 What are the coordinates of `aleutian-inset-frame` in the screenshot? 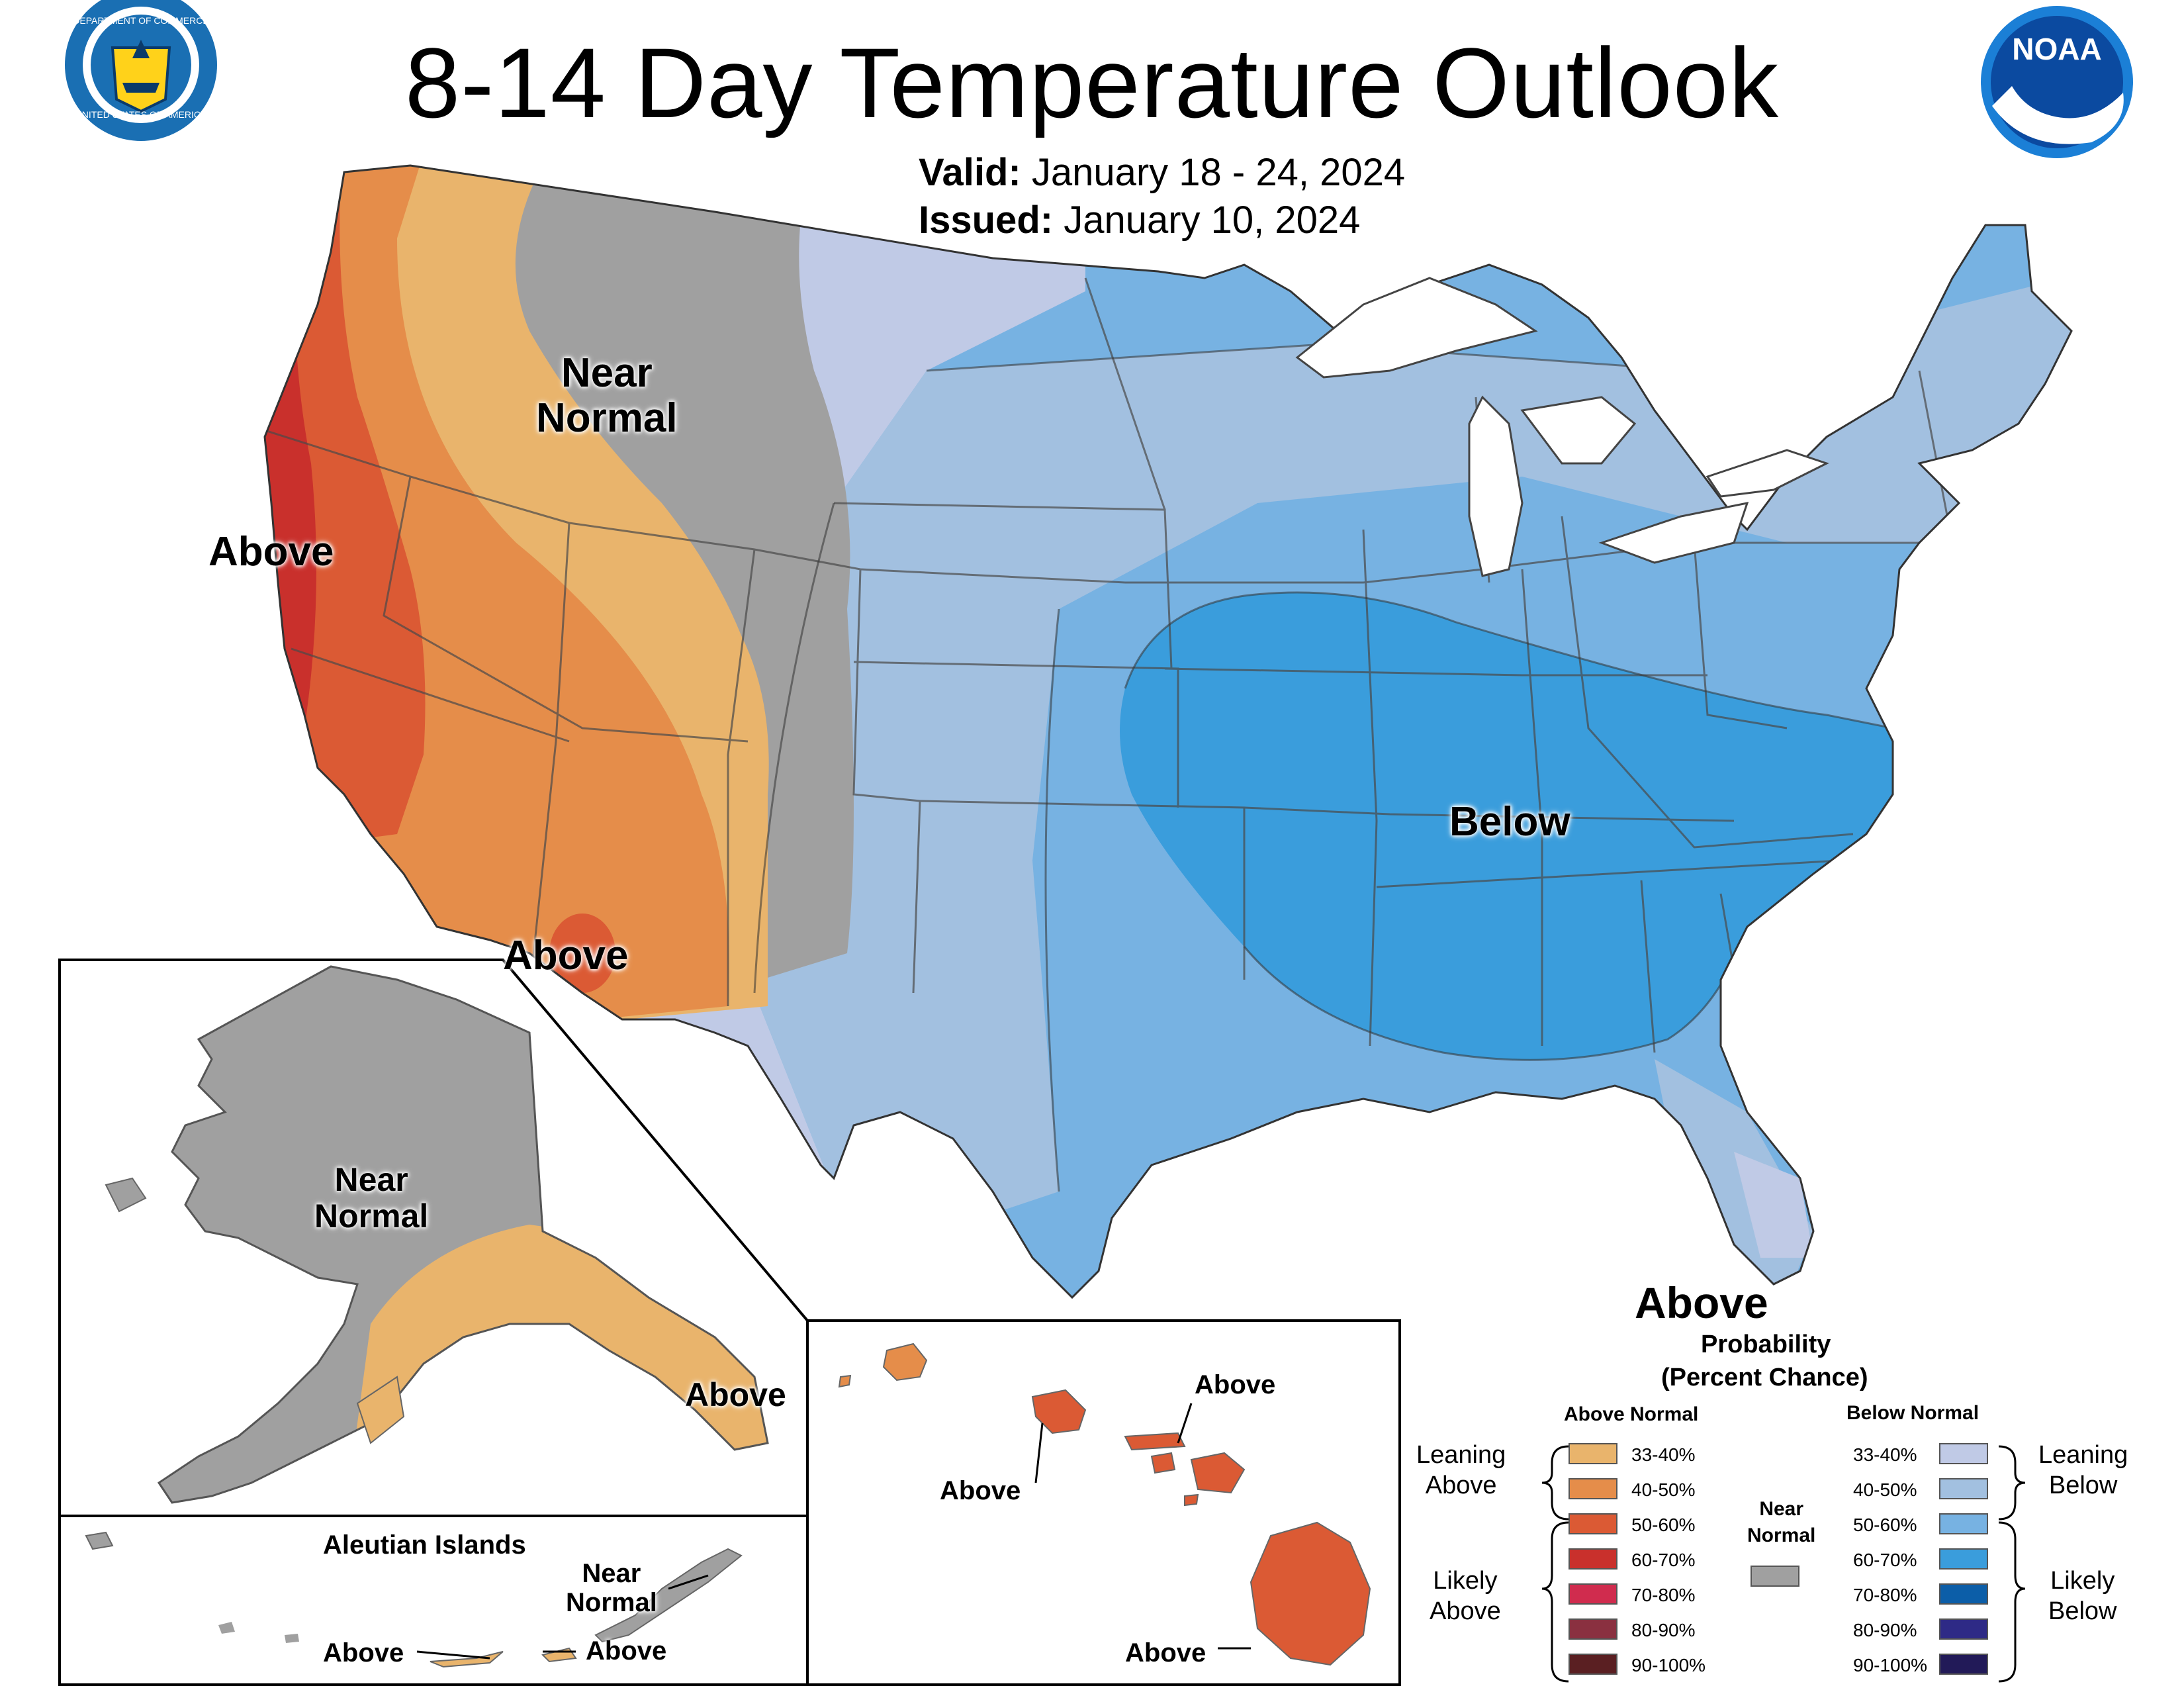 It's located at (434, 1600).